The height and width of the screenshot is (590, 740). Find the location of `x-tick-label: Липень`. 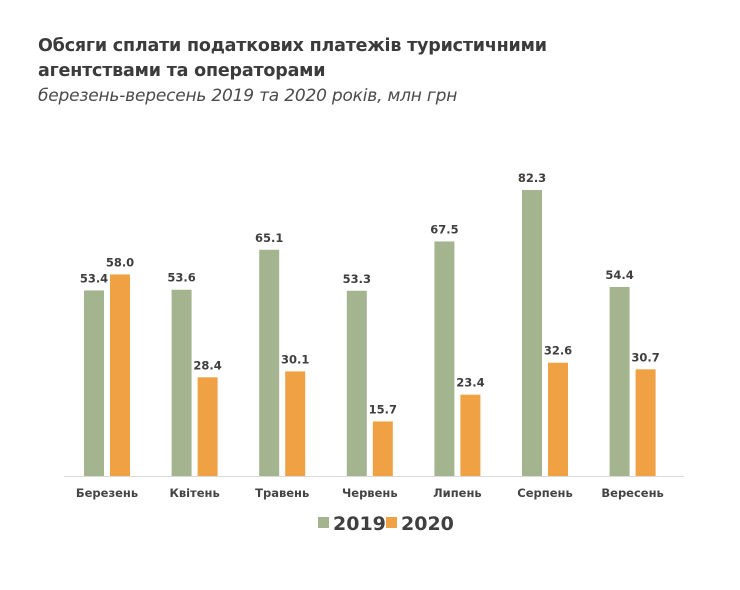

x-tick-label: Липень is located at coordinates (457, 493).